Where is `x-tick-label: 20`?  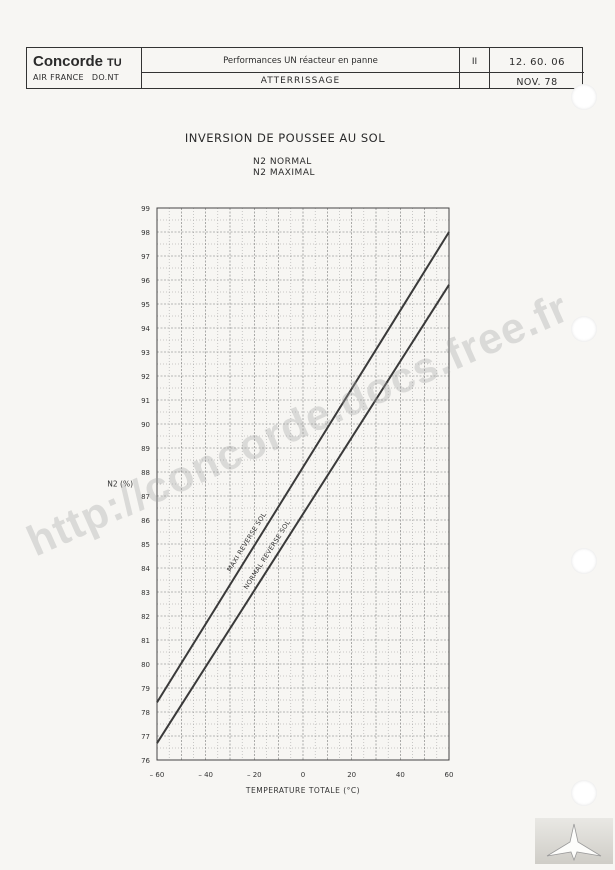
x-tick-label: 20 is located at coordinates (351, 775).